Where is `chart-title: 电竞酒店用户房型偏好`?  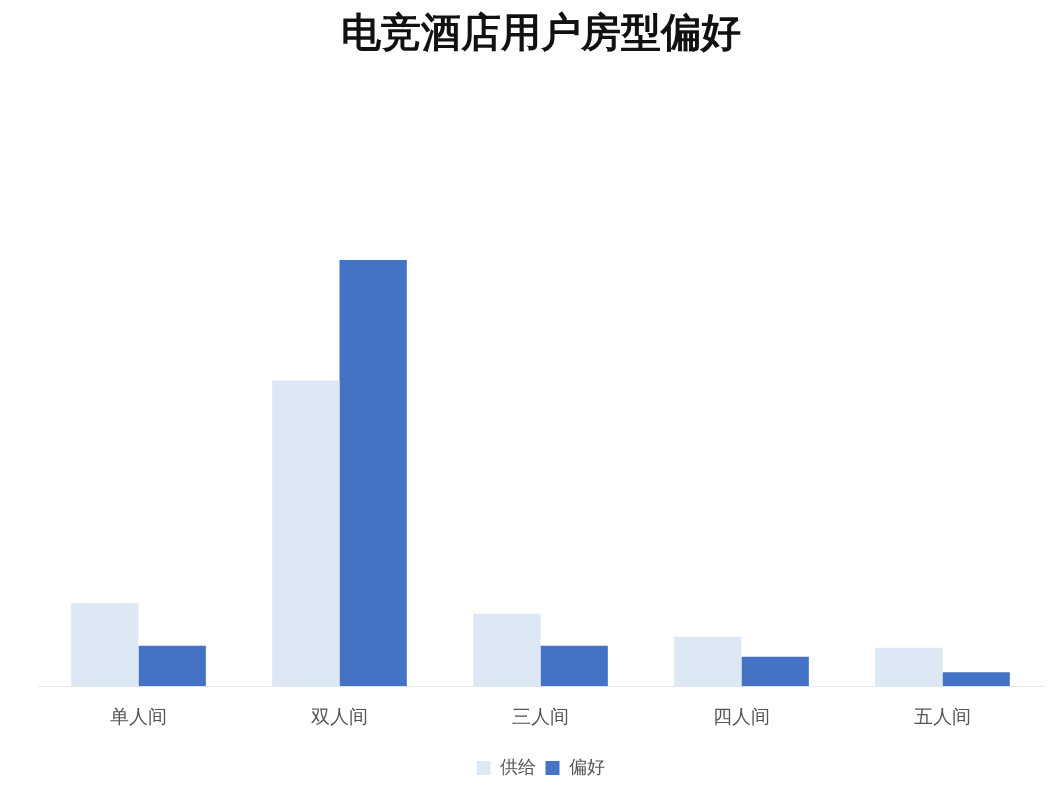
chart-title: 电竞酒店用户房型偏好 is located at coordinates (540, 32).